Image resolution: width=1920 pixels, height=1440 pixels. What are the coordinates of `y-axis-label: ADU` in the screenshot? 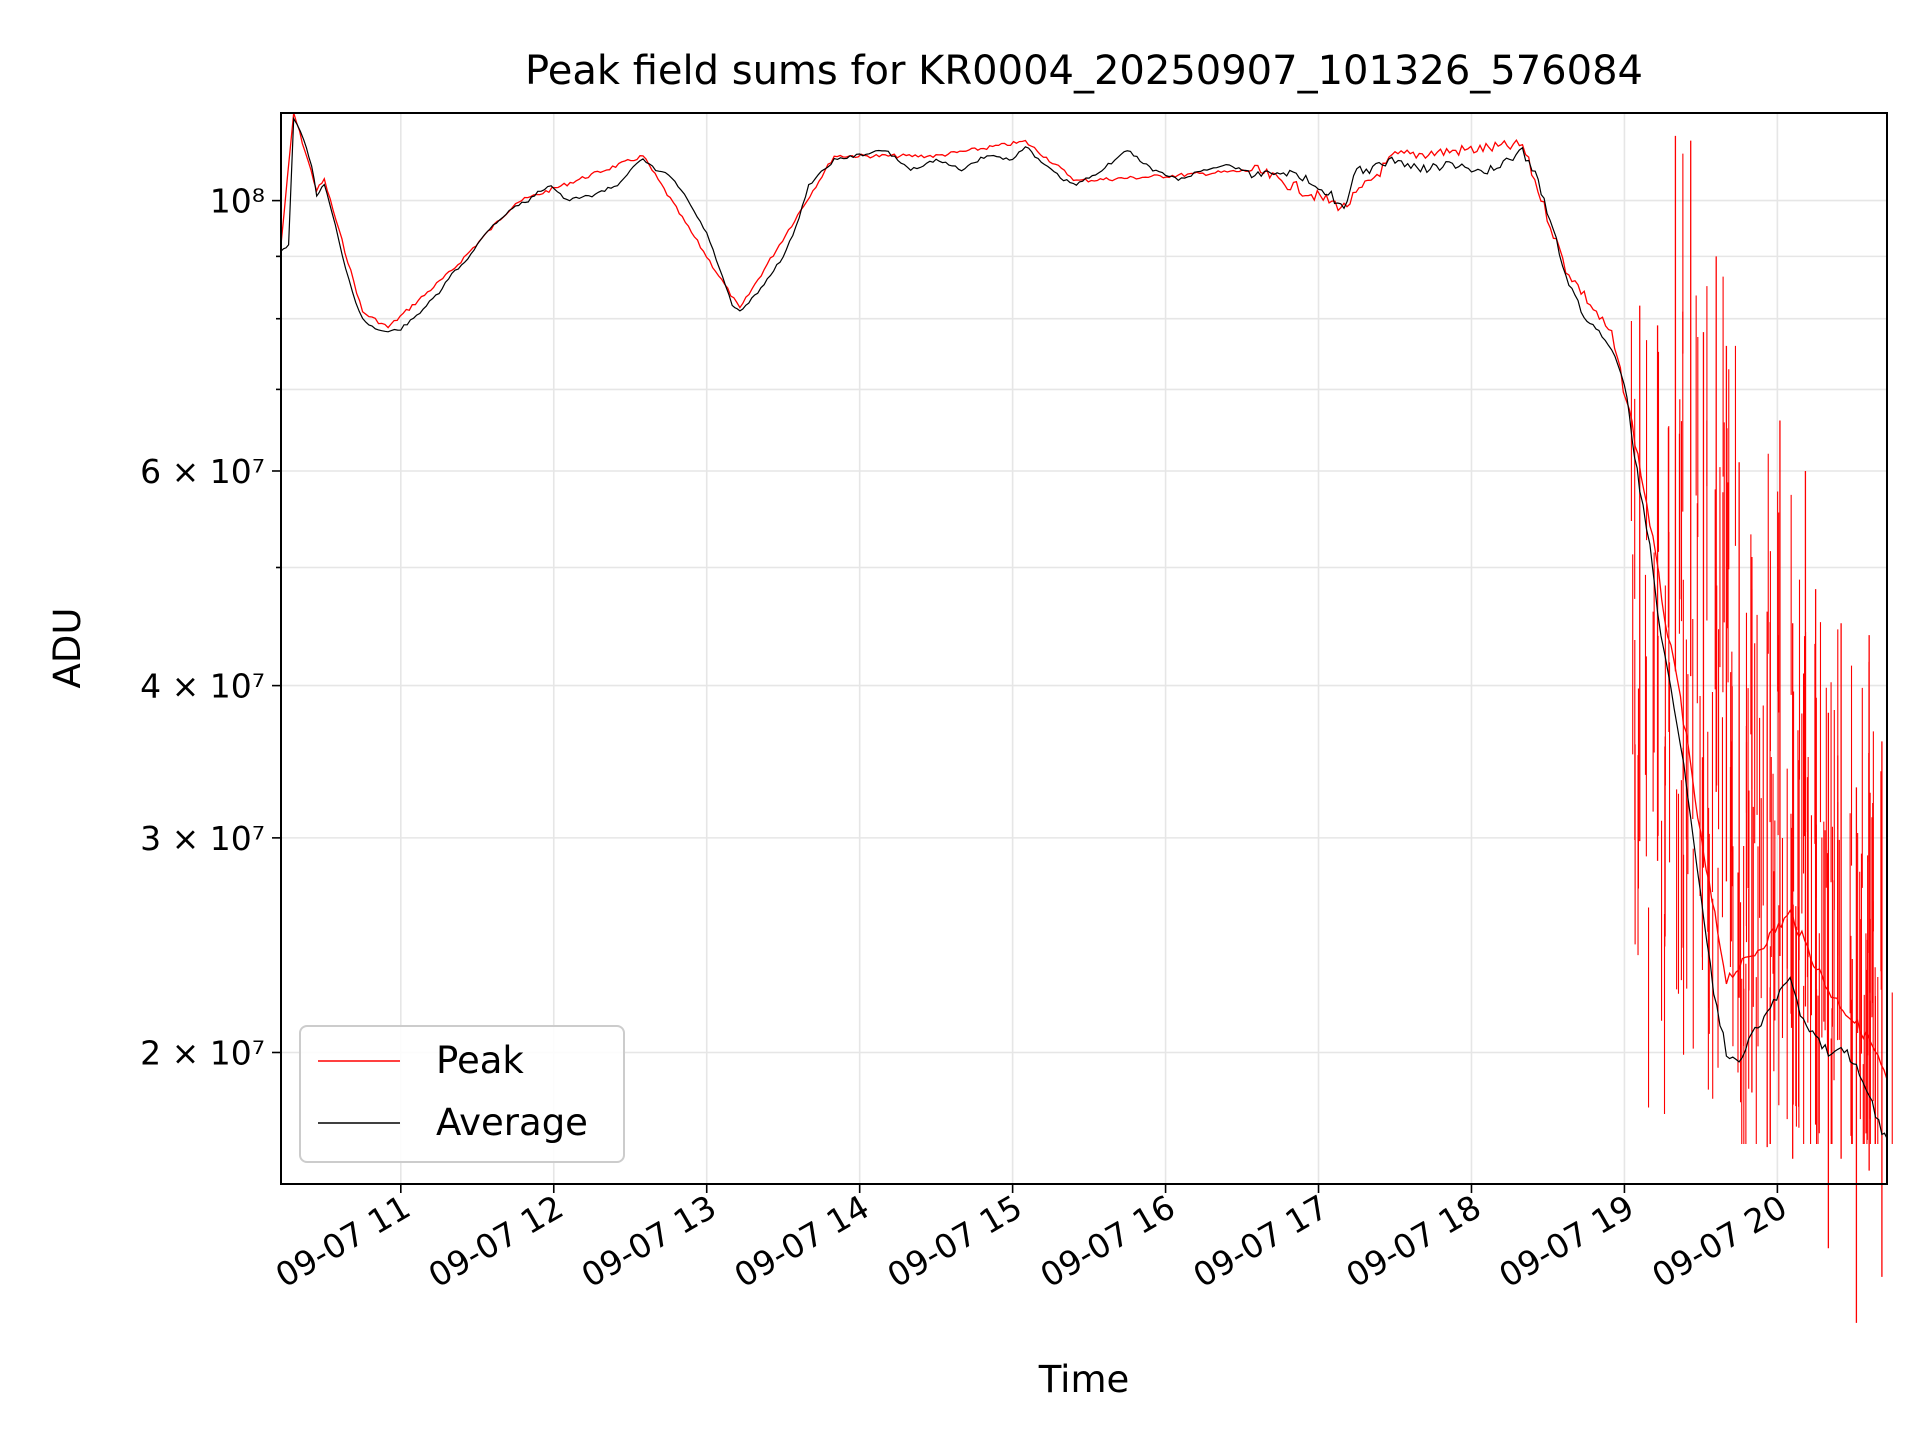 It's located at (67, 648).